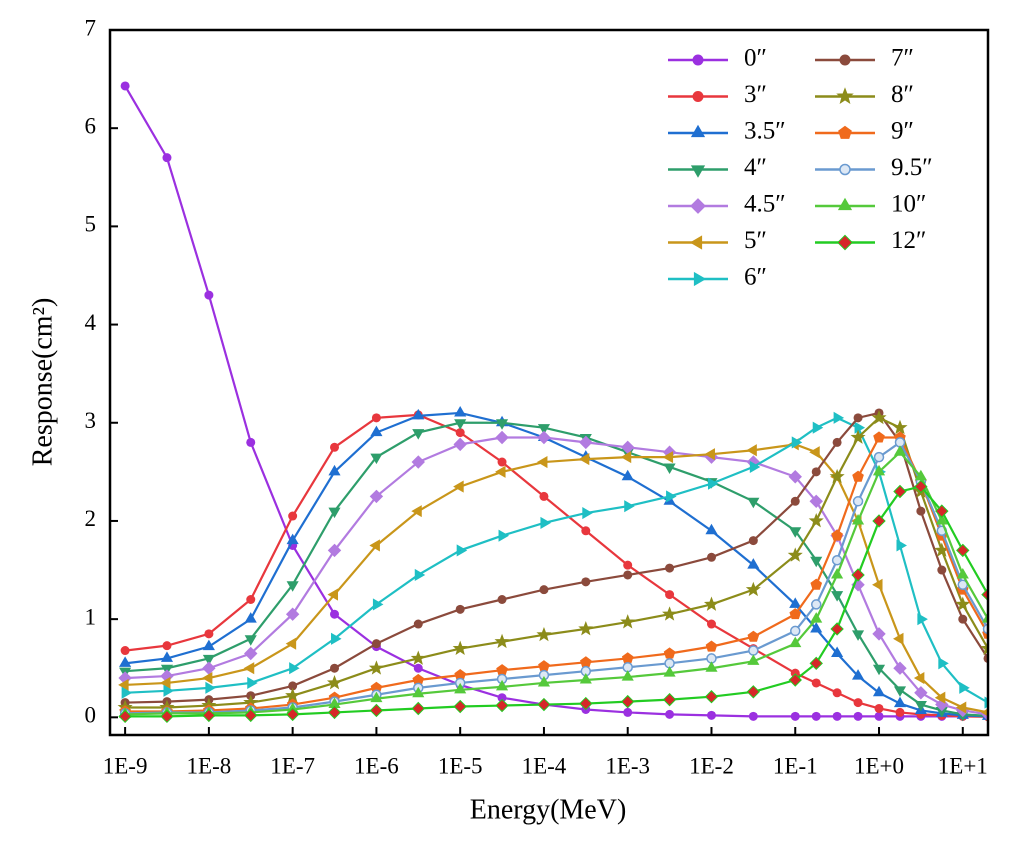 The width and height of the screenshot is (1012, 849). What do you see at coordinates (91, 715) in the screenshot?
I see `y-tick-label: 0` at bounding box center [91, 715].